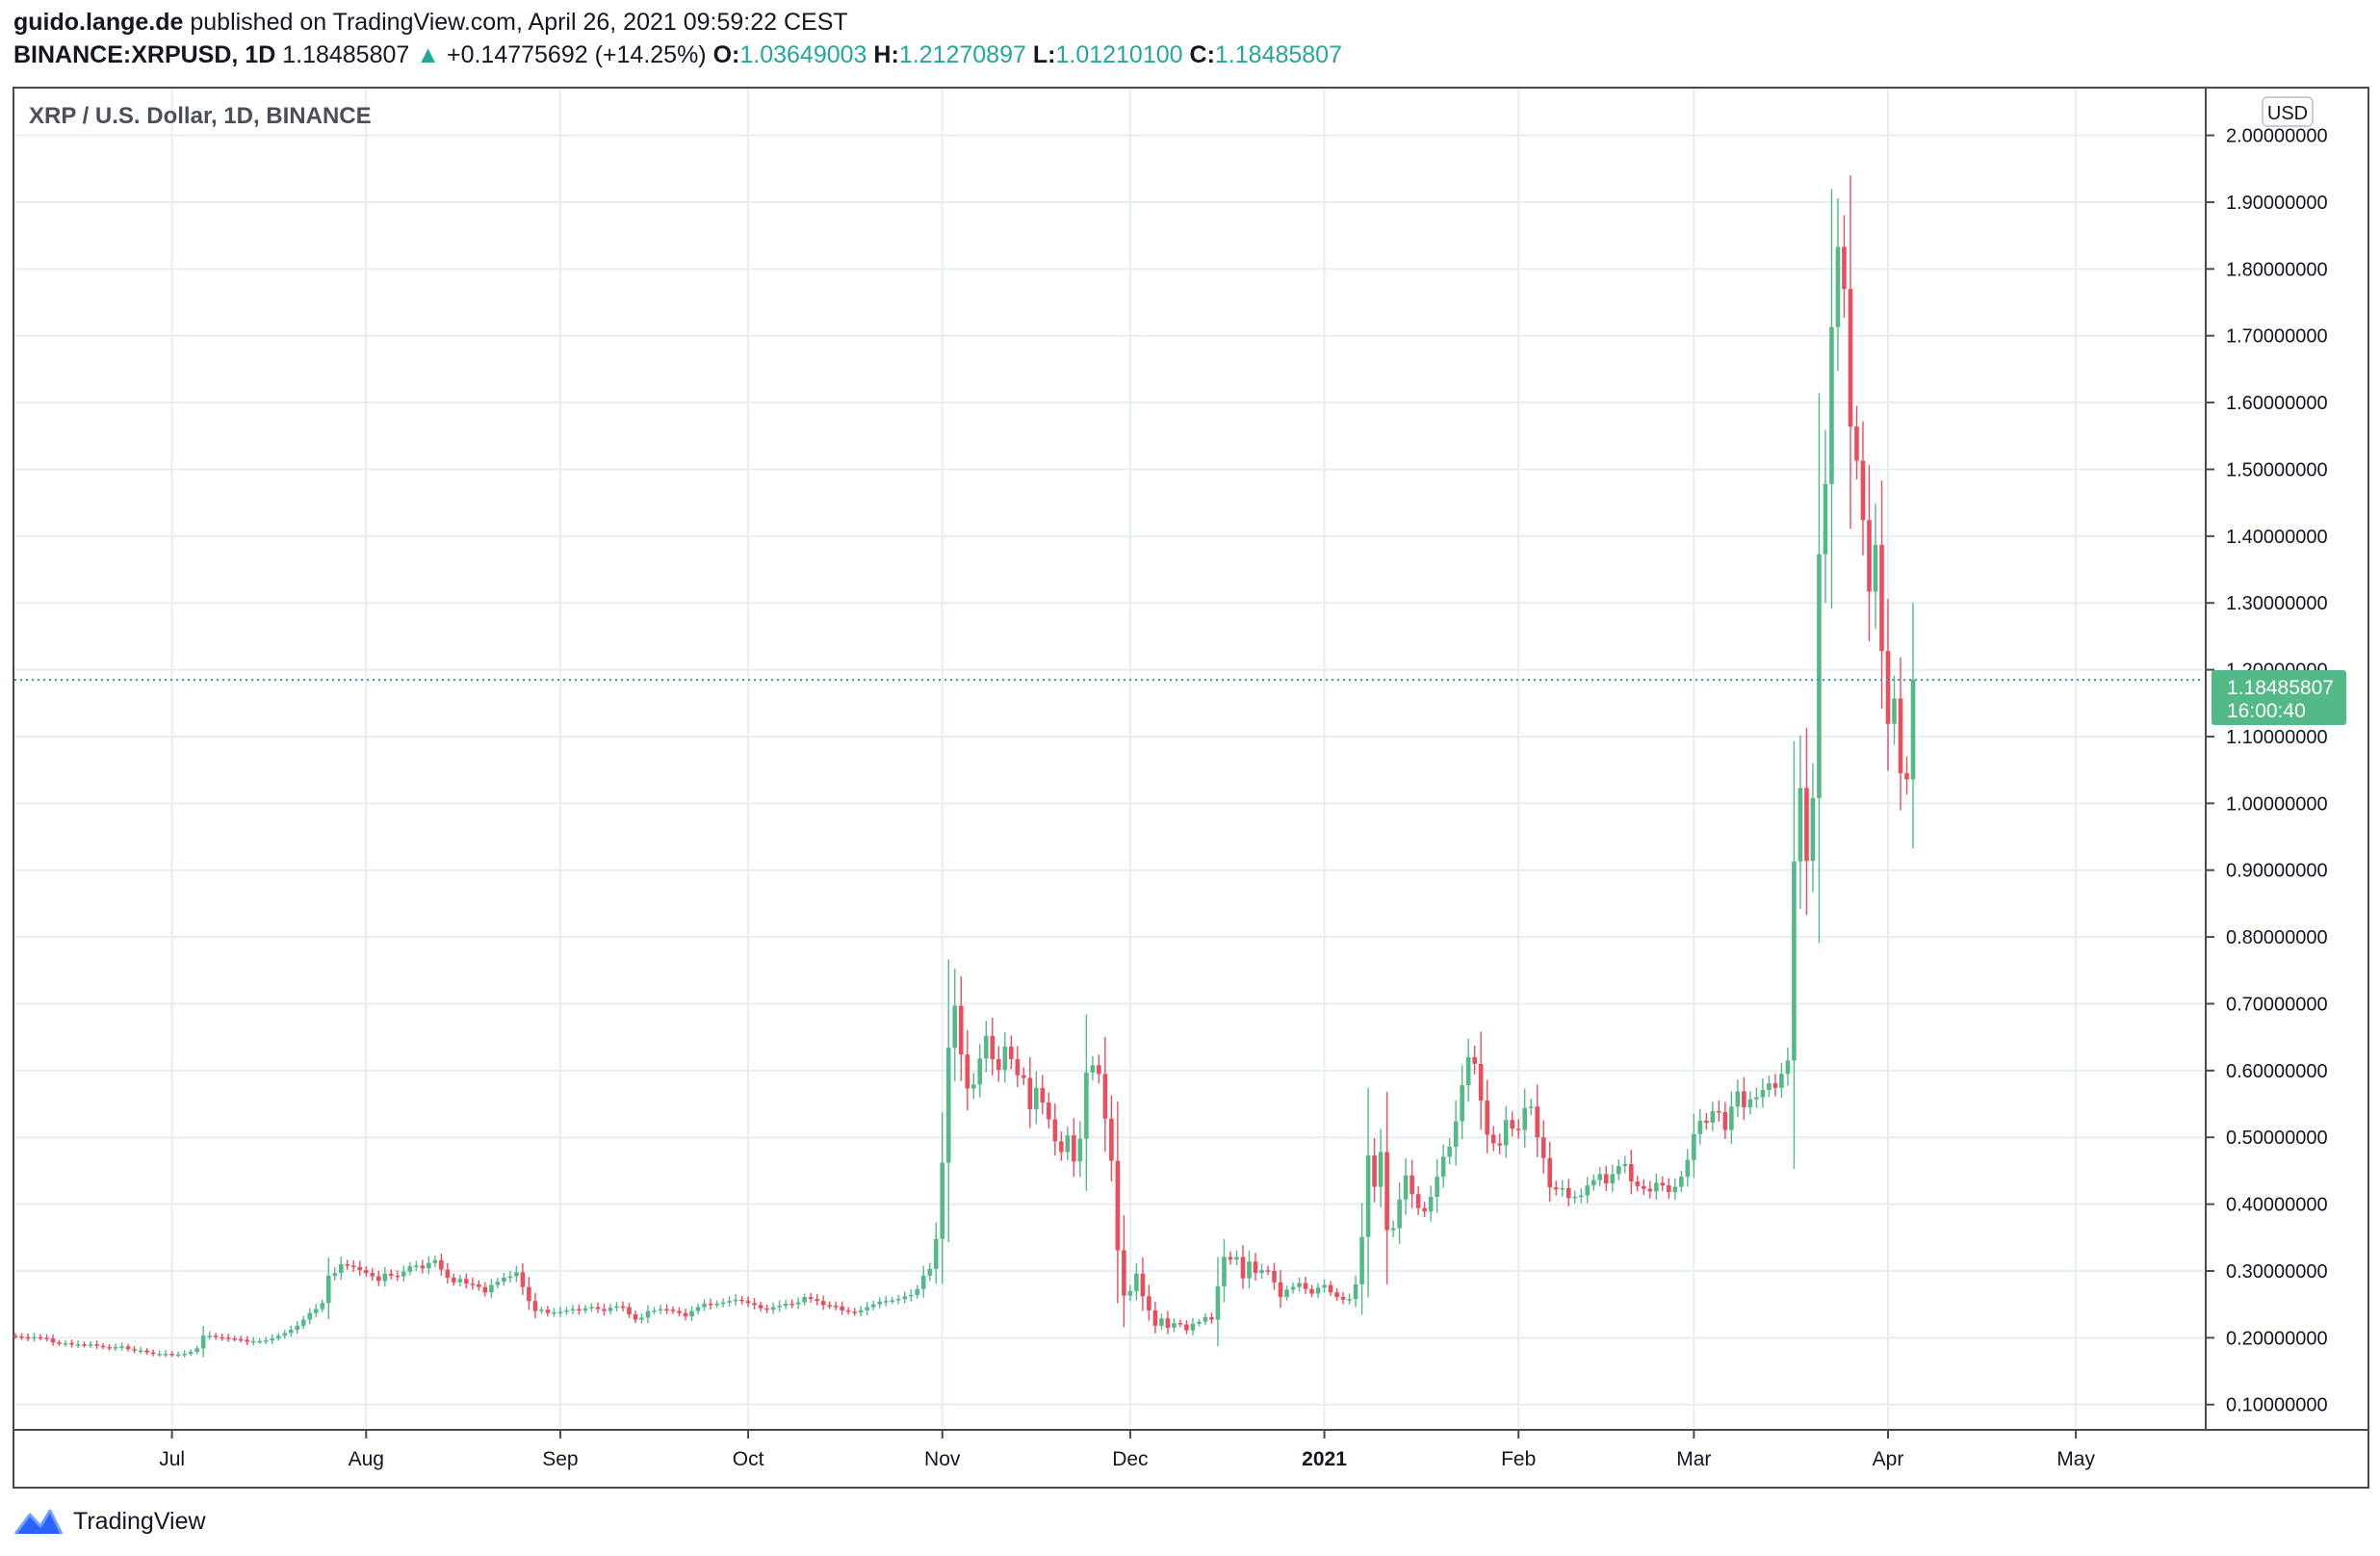  I want to click on chart-title: XRP / U.S. Dollar, 1D, BINANCE, so click(201, 116).